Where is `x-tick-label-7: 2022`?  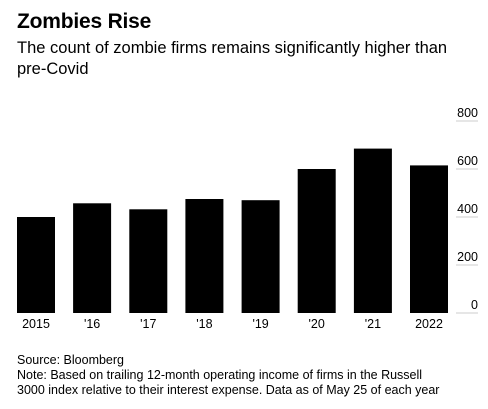 x-tick-label-7: 2022 is located at coordinates (429, 324).